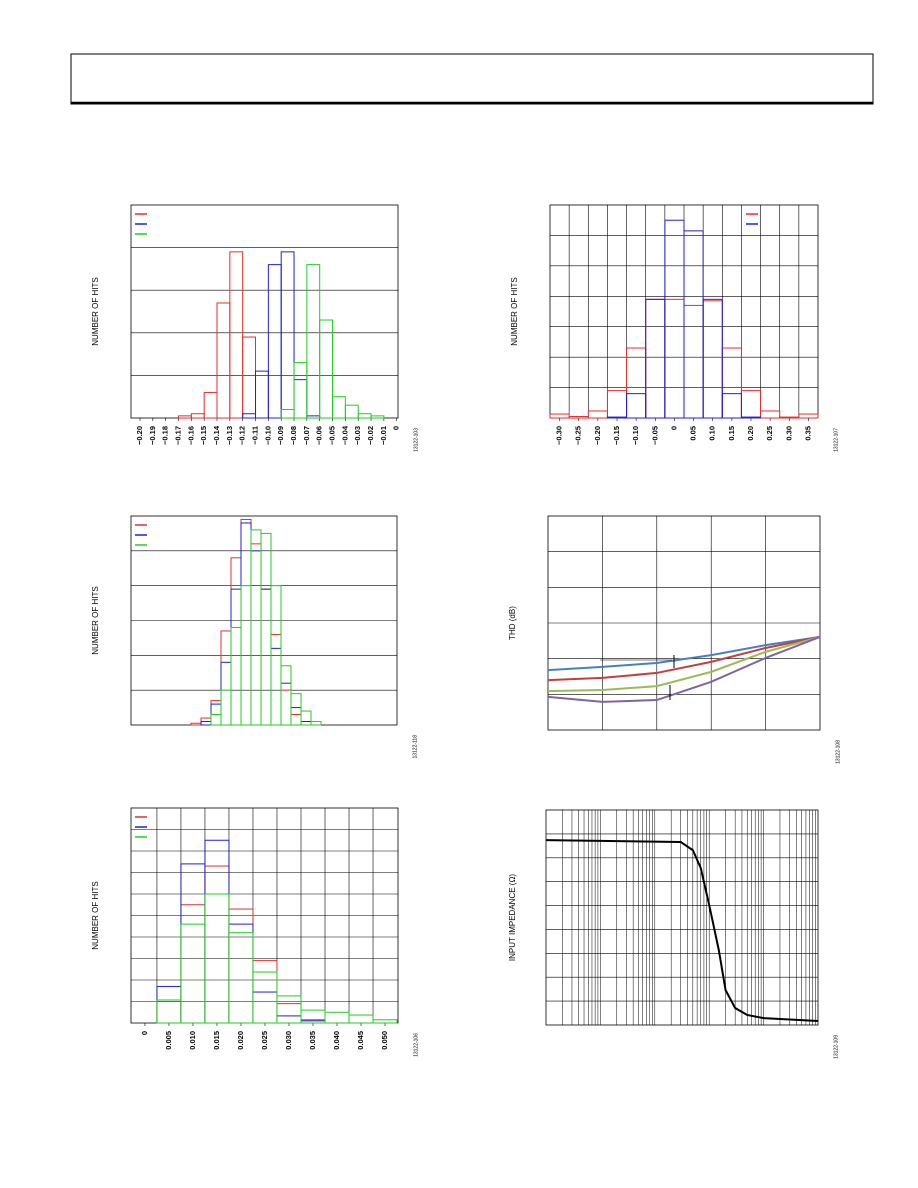 The height and width of the screenshot is (1188, 918). What do you see at coordinates (836, 1047) in the screenshot?
I see `figure-id: 13122-109` at bounding box center [836, 1047].